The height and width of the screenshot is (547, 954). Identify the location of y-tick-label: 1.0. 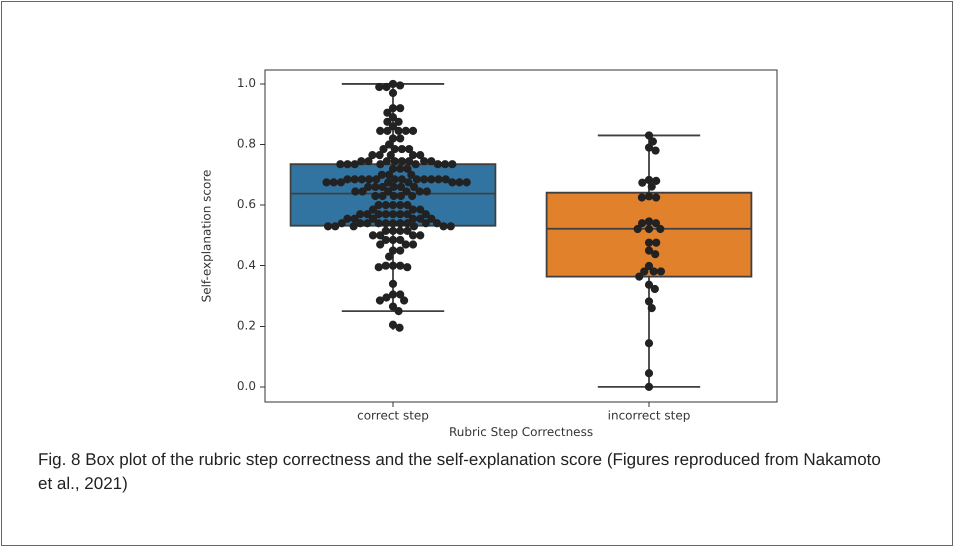
(246, 83).